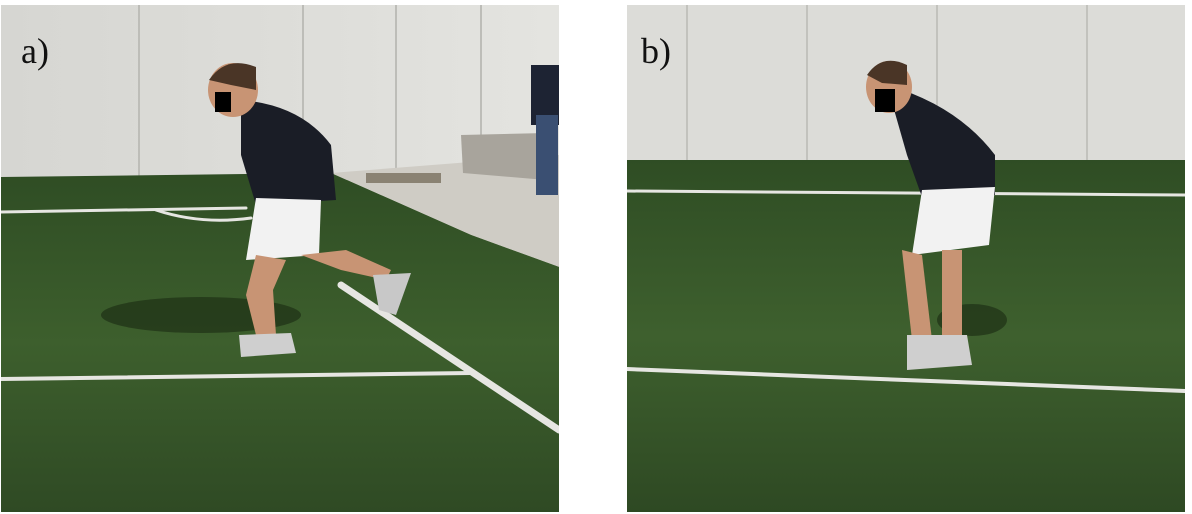 The width and height of the screenshot is (1192, 514). I want to click on panel-label-a: a), so click(35, 51).